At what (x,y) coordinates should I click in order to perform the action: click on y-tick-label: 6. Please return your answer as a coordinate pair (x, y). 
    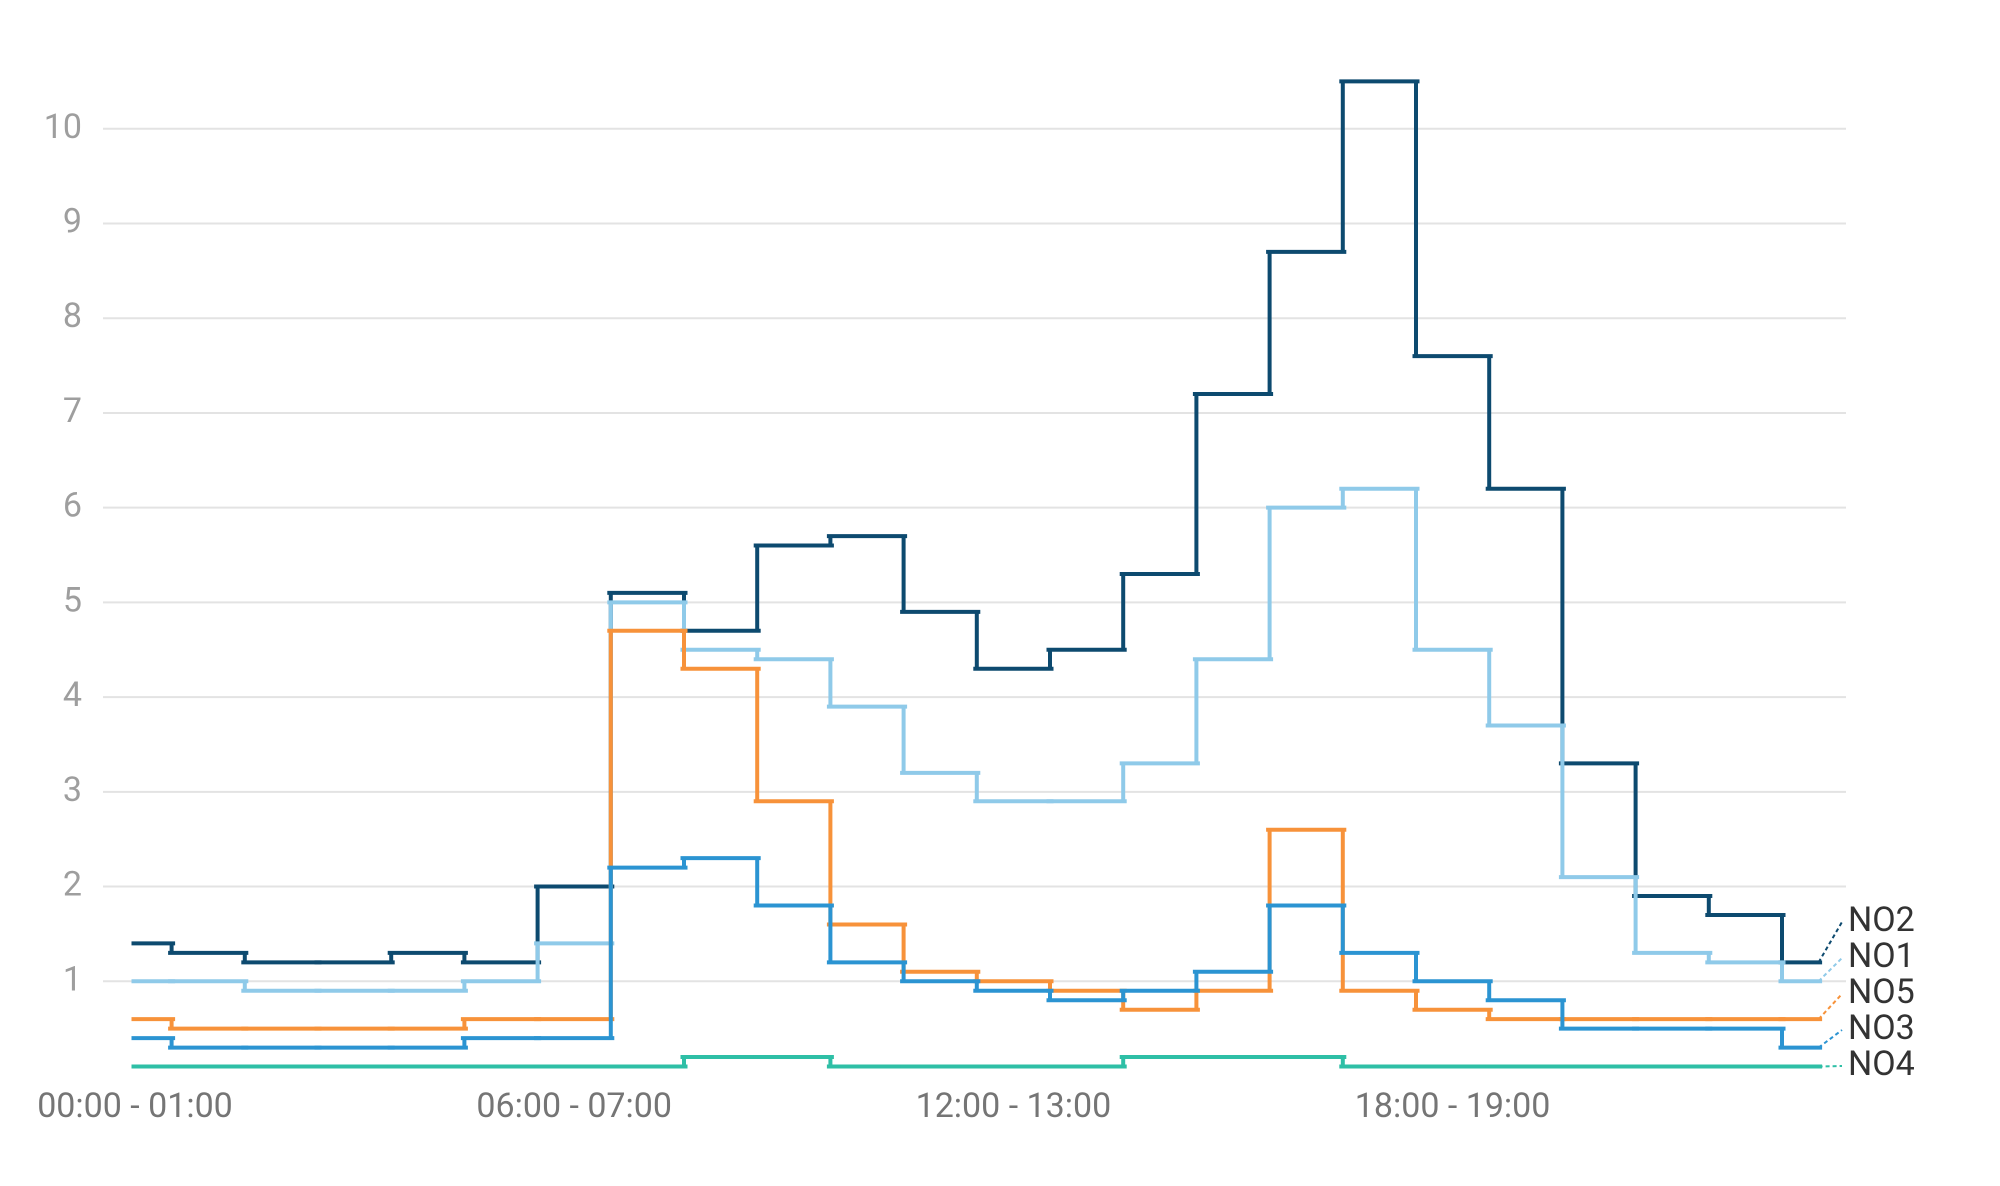
    Looking at the image, I should click on (72, 506).